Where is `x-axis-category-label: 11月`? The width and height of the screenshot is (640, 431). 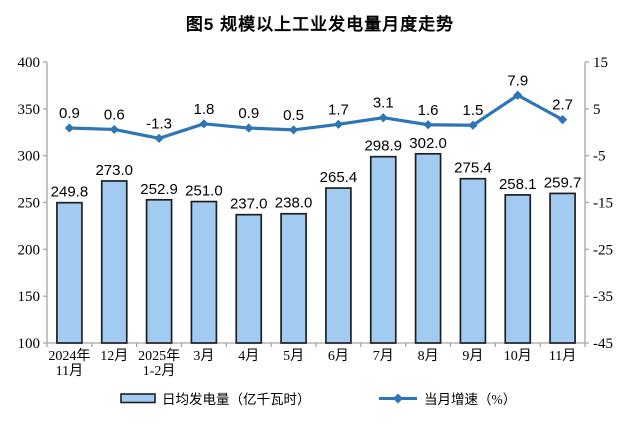 x-axis-category-label: 11月 is located at coordinates (562, 356).